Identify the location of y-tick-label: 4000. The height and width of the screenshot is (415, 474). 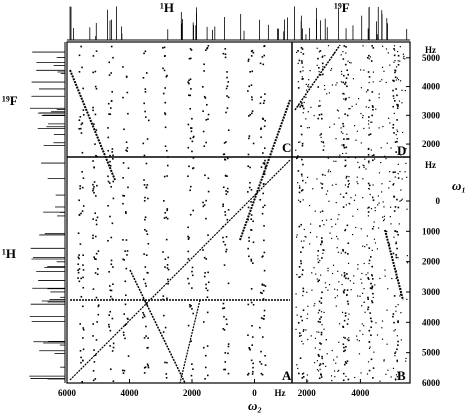
(431, 87).